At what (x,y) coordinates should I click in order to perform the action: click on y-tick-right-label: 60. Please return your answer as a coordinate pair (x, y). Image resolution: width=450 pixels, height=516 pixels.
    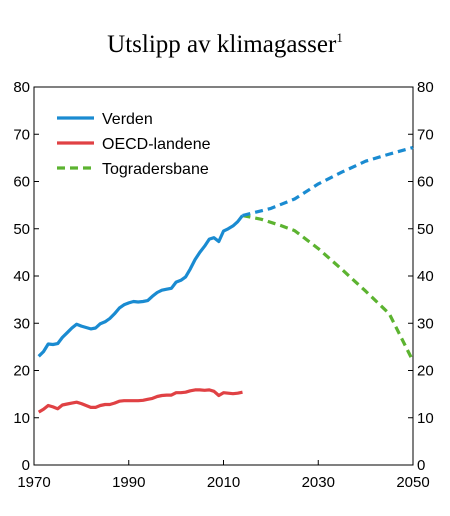
    Looking at the image, I should click on (425, 182).